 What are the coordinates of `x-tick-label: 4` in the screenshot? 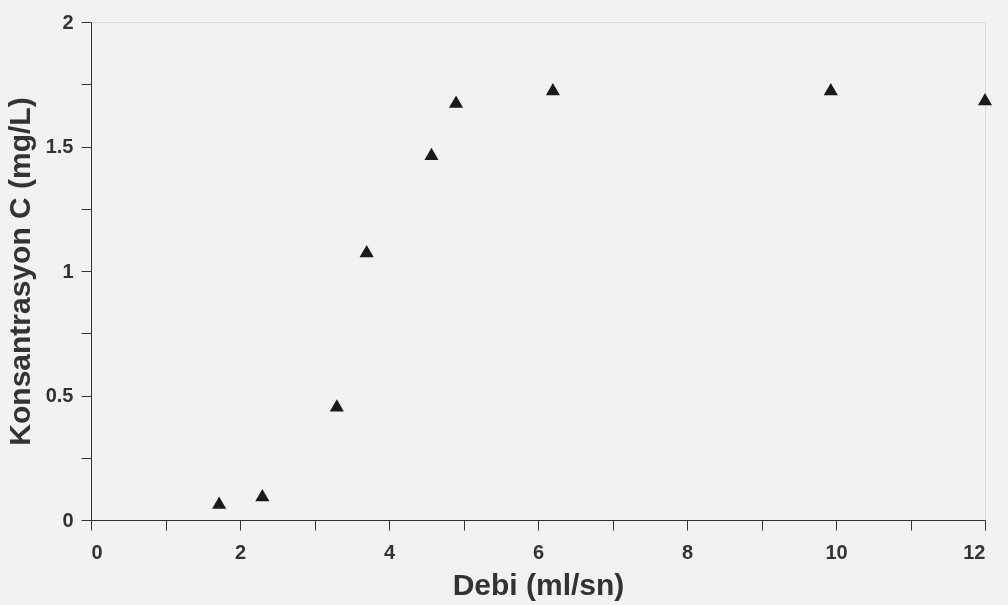 It's located at (389, 551).